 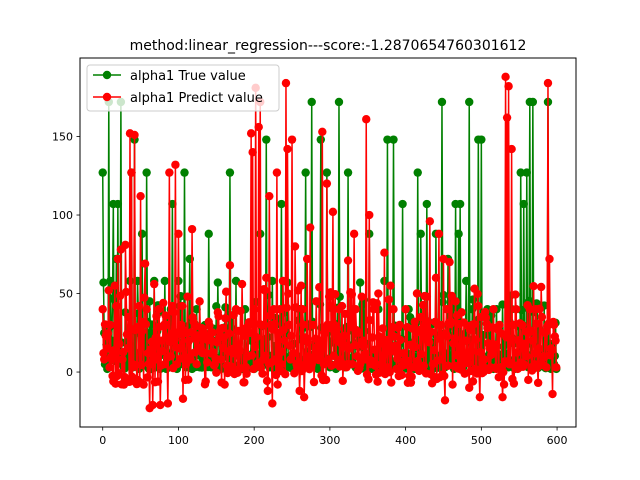 I want to click on x-axis: 0 100 200 300 400 500 600, so click(x=333, y=437).